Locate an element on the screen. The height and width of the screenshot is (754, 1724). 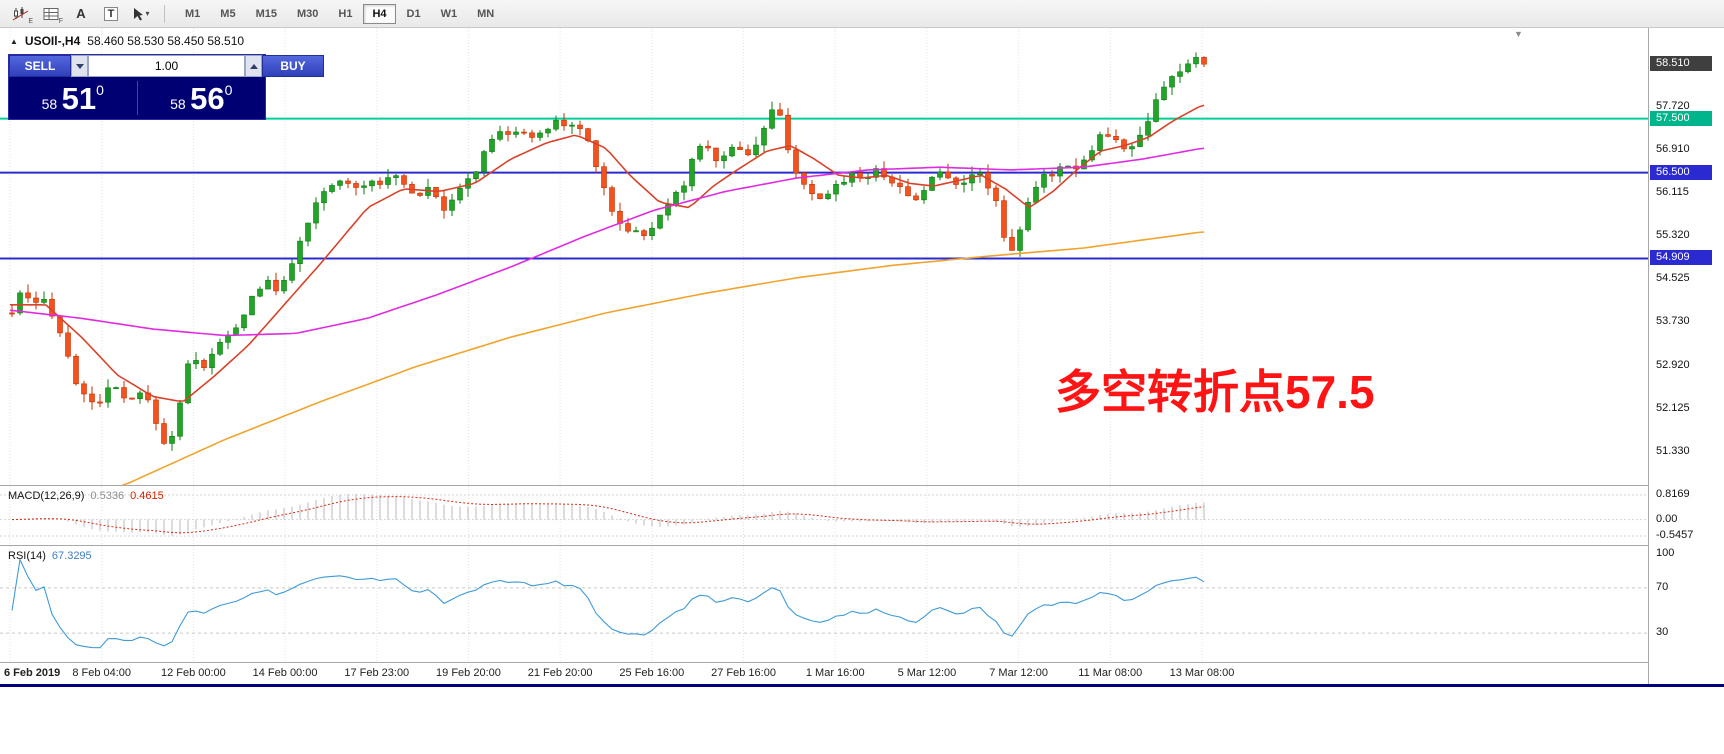
toolbar: E F A T ▾ M1 M5 M15 M30 H1 H4 D1 W1 MN is located at coordinates (862, 14).